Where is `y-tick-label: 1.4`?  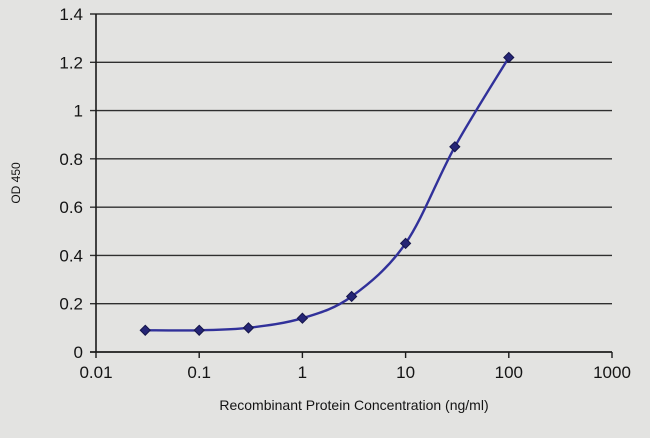 y-tick-label: 1.4 is located at coordinates (71, 14).